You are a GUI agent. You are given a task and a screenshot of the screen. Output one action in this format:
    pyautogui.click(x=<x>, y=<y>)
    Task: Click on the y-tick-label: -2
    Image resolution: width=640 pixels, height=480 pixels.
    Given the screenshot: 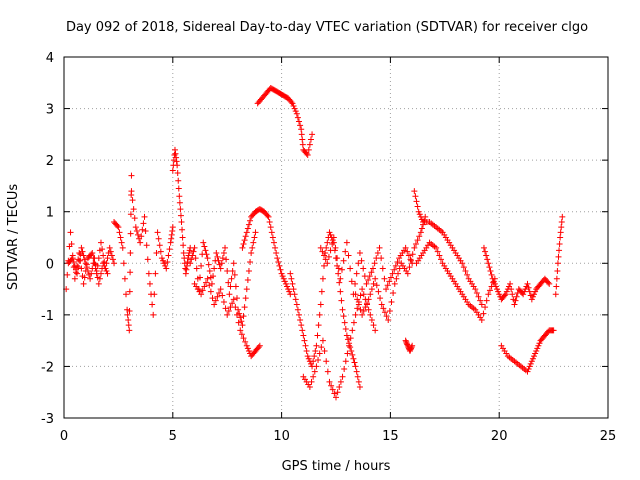 What is the action you would take?
    pyautogui.click(x=47, y=367)
    